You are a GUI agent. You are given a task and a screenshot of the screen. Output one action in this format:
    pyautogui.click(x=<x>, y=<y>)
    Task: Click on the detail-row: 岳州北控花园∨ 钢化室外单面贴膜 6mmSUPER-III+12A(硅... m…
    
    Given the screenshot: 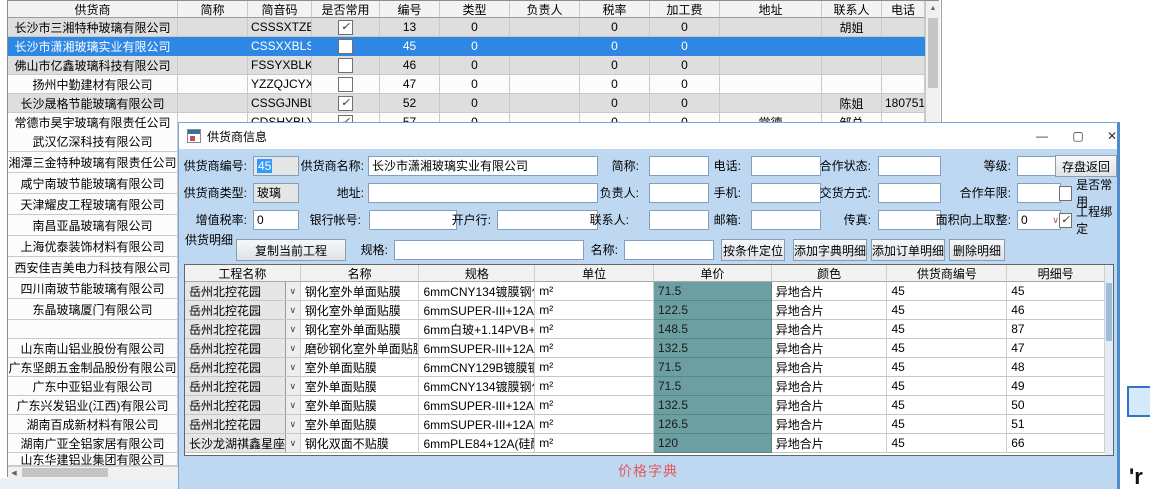 What is the action you would take?
    pyautogui.click(x=645, y=310)
    